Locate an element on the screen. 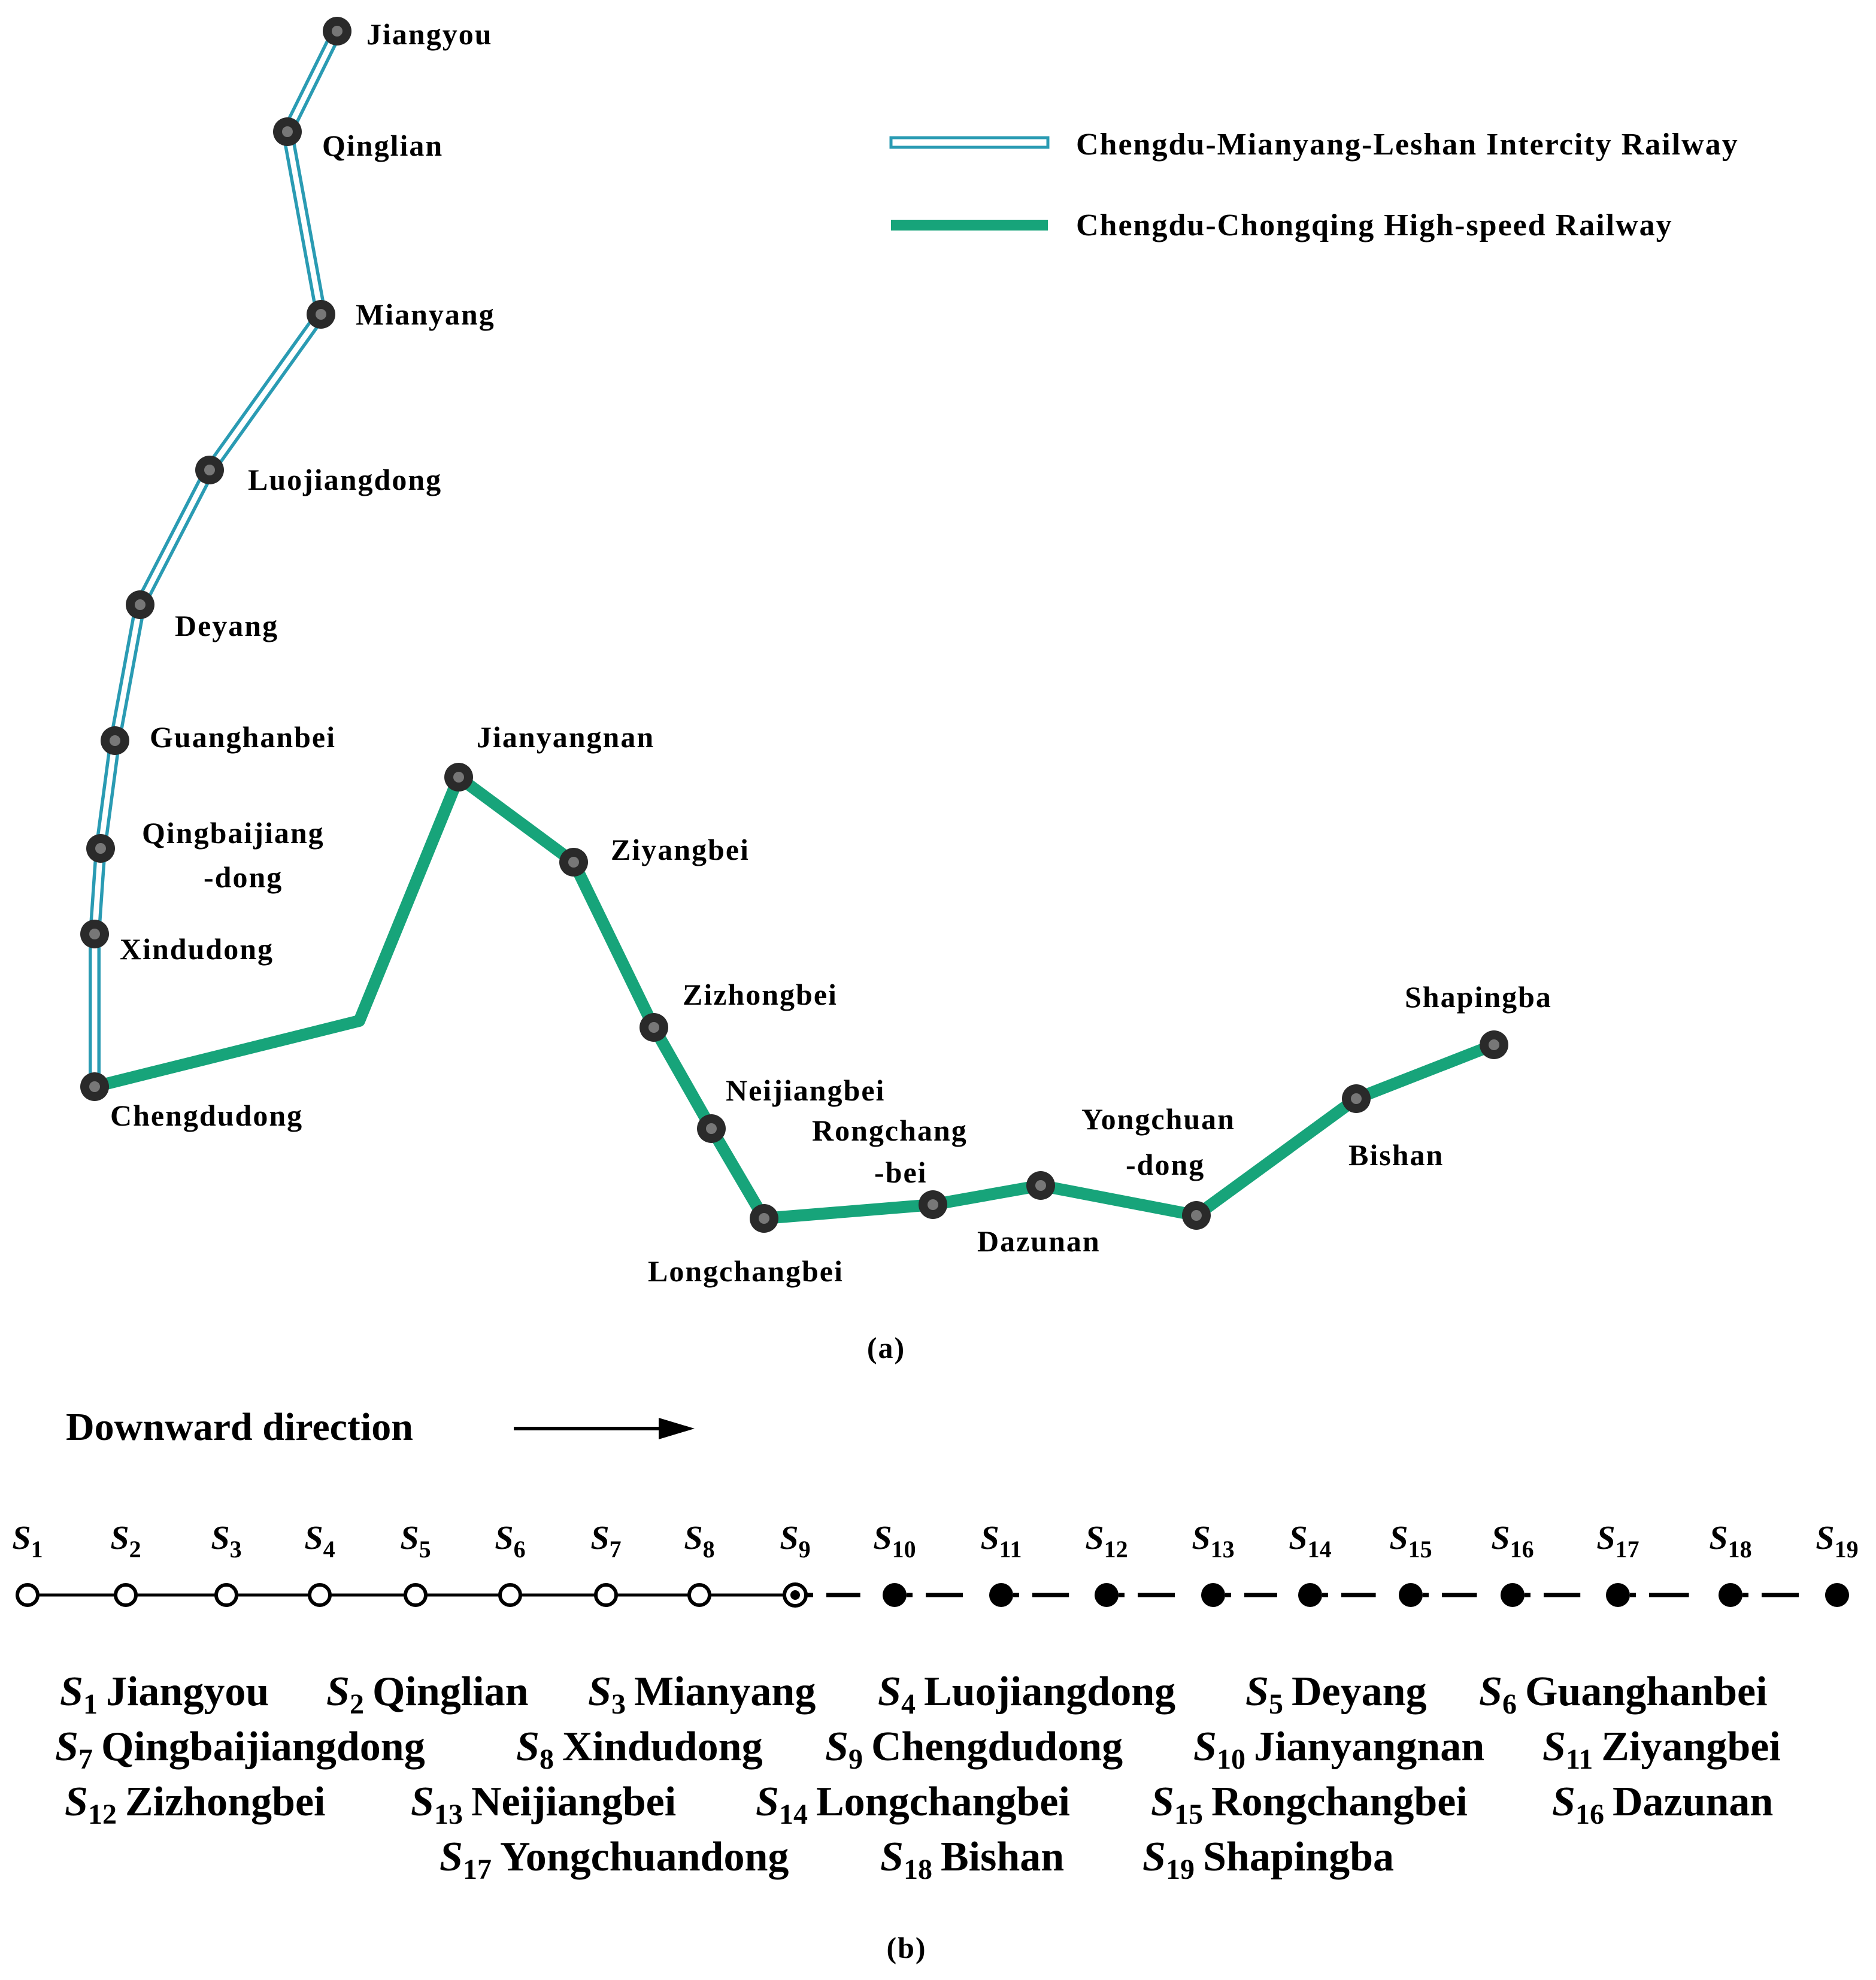  key-entry-s12: S12 Zizhongbei is located at coordinates (195, 1805).